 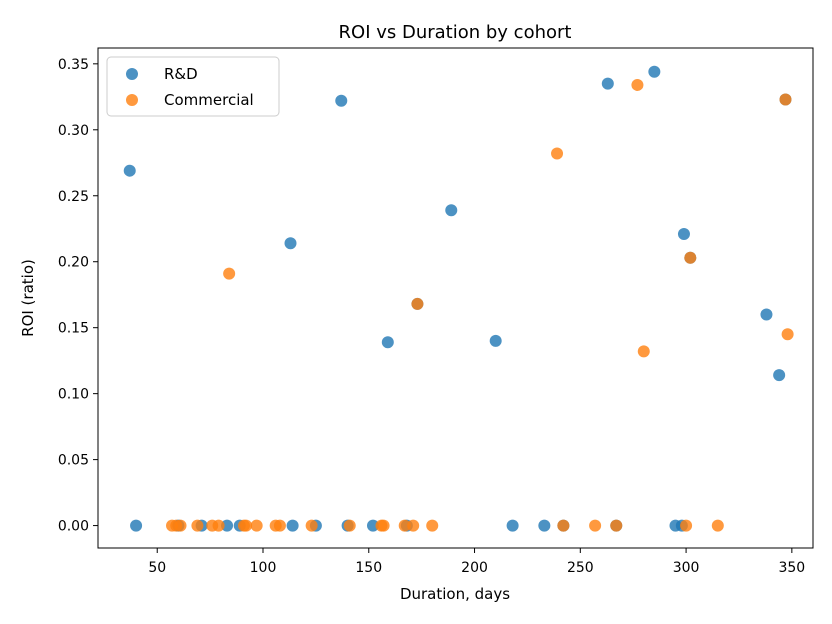 What do you see at coordinates (28, 298) in the screenshot?
I see `y-axis-label: ROI (ratio)` at bounding box center [28, 298].